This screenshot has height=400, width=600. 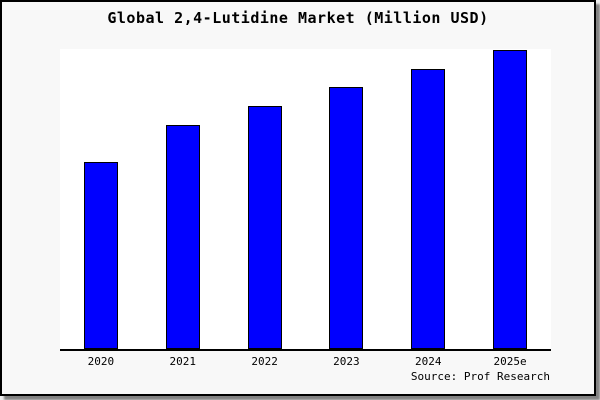 I want to click on bar-2021, so click(x=182, y=237).